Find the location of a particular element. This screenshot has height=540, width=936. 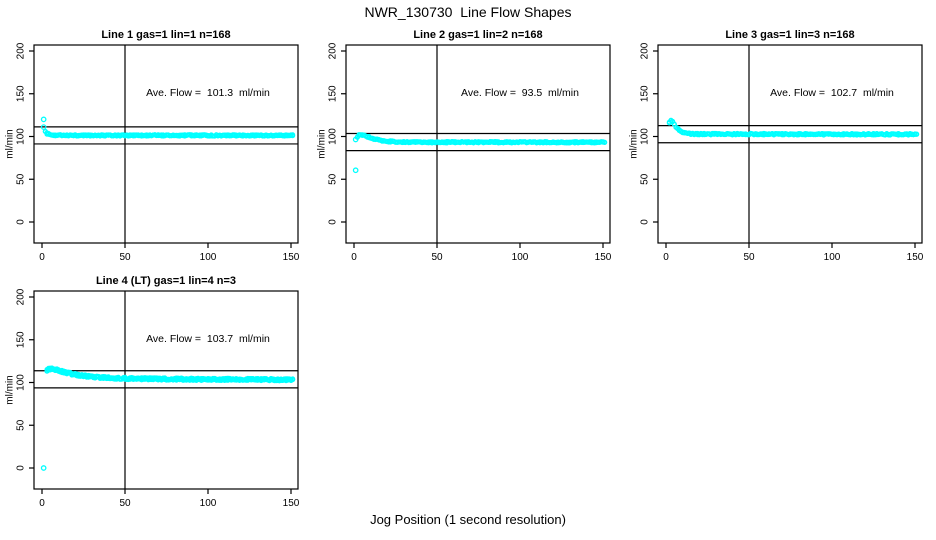

panel-title: Line 2 gas=1 lin=2 n=168 is located at coordinates (477, 35).